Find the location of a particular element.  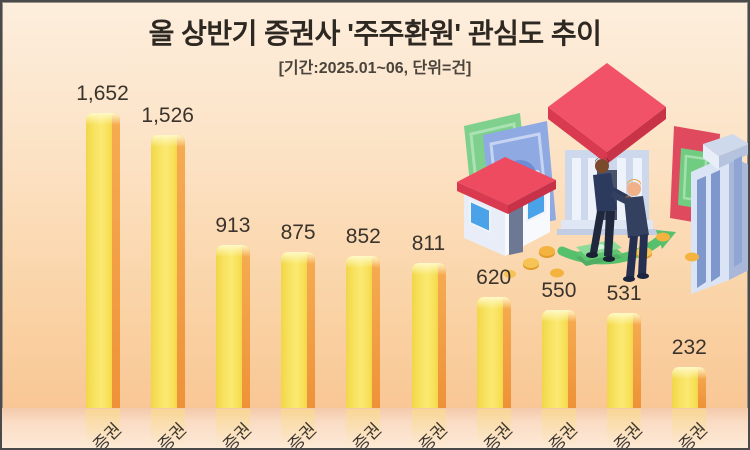

bar-value-label: 875 is located at coordinates (298, 232).